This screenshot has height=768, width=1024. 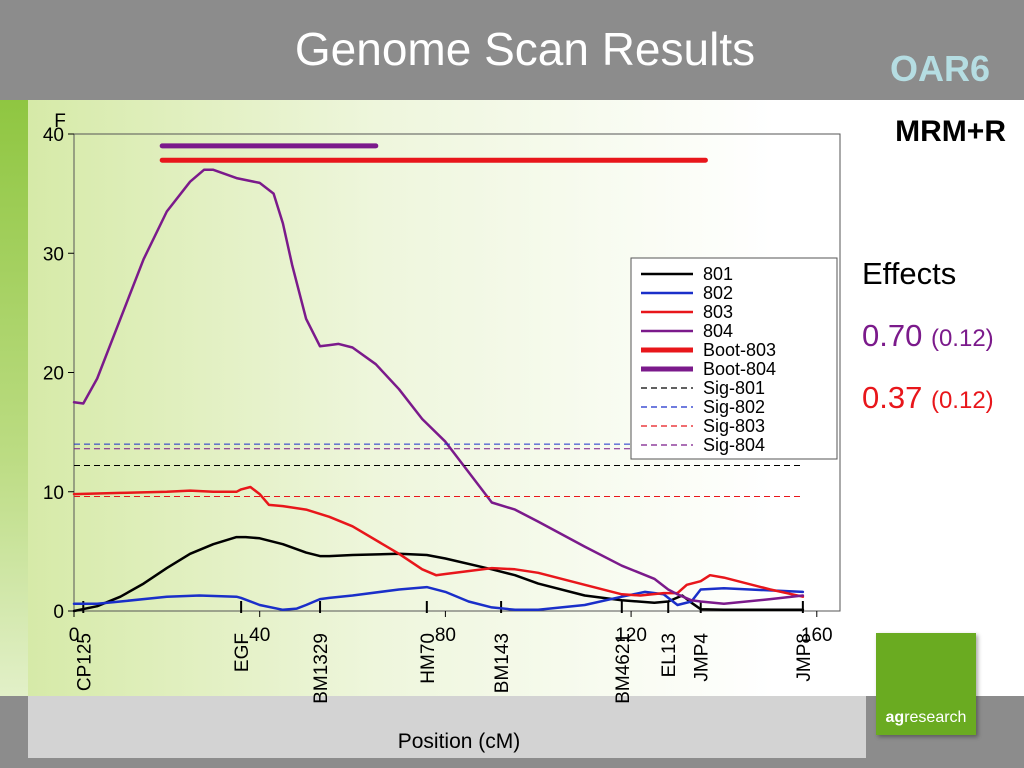 I want to click on model-label: MRM+R, so click(x=950, y=131).